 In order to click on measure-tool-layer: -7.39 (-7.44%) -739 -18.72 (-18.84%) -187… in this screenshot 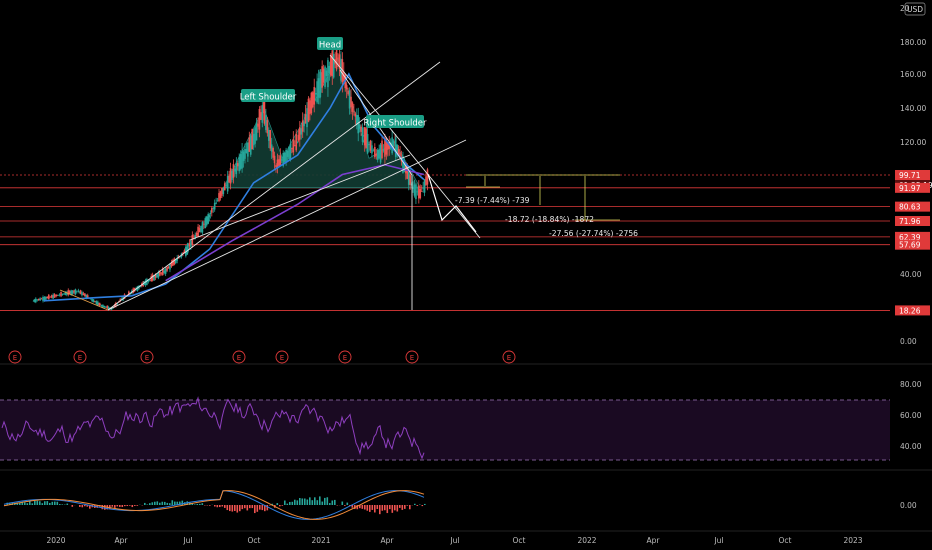, I will do `click(546, 206)`.